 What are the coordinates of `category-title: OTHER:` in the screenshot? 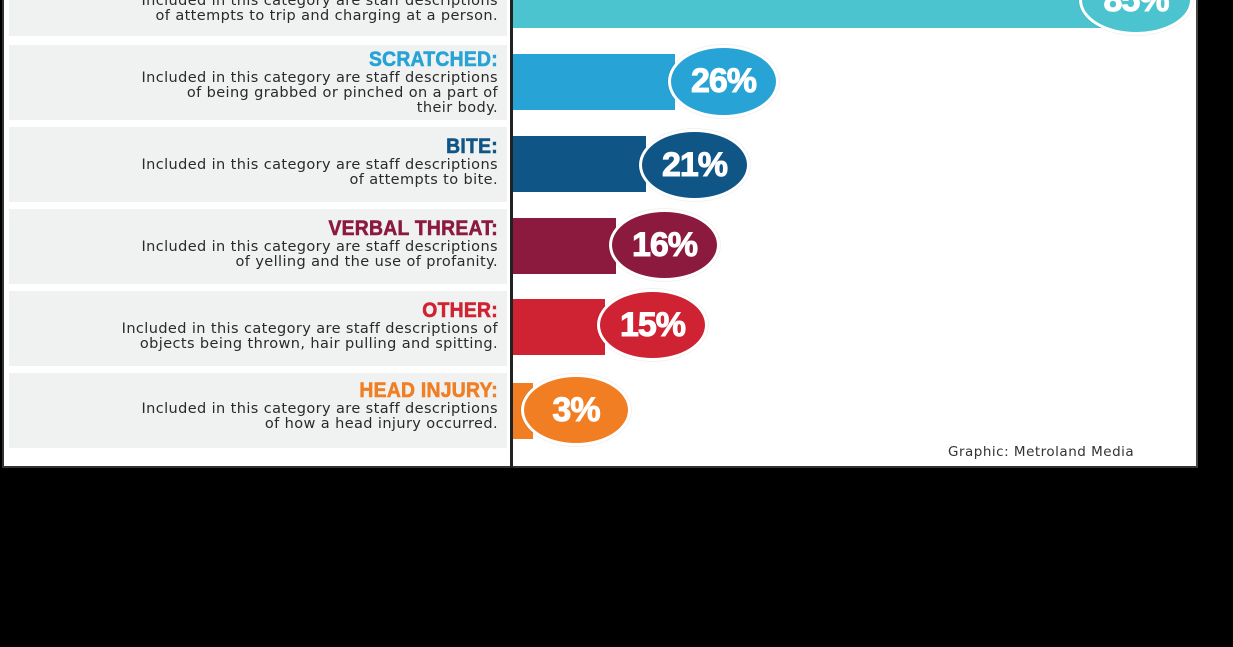 It's located at (460, 310).